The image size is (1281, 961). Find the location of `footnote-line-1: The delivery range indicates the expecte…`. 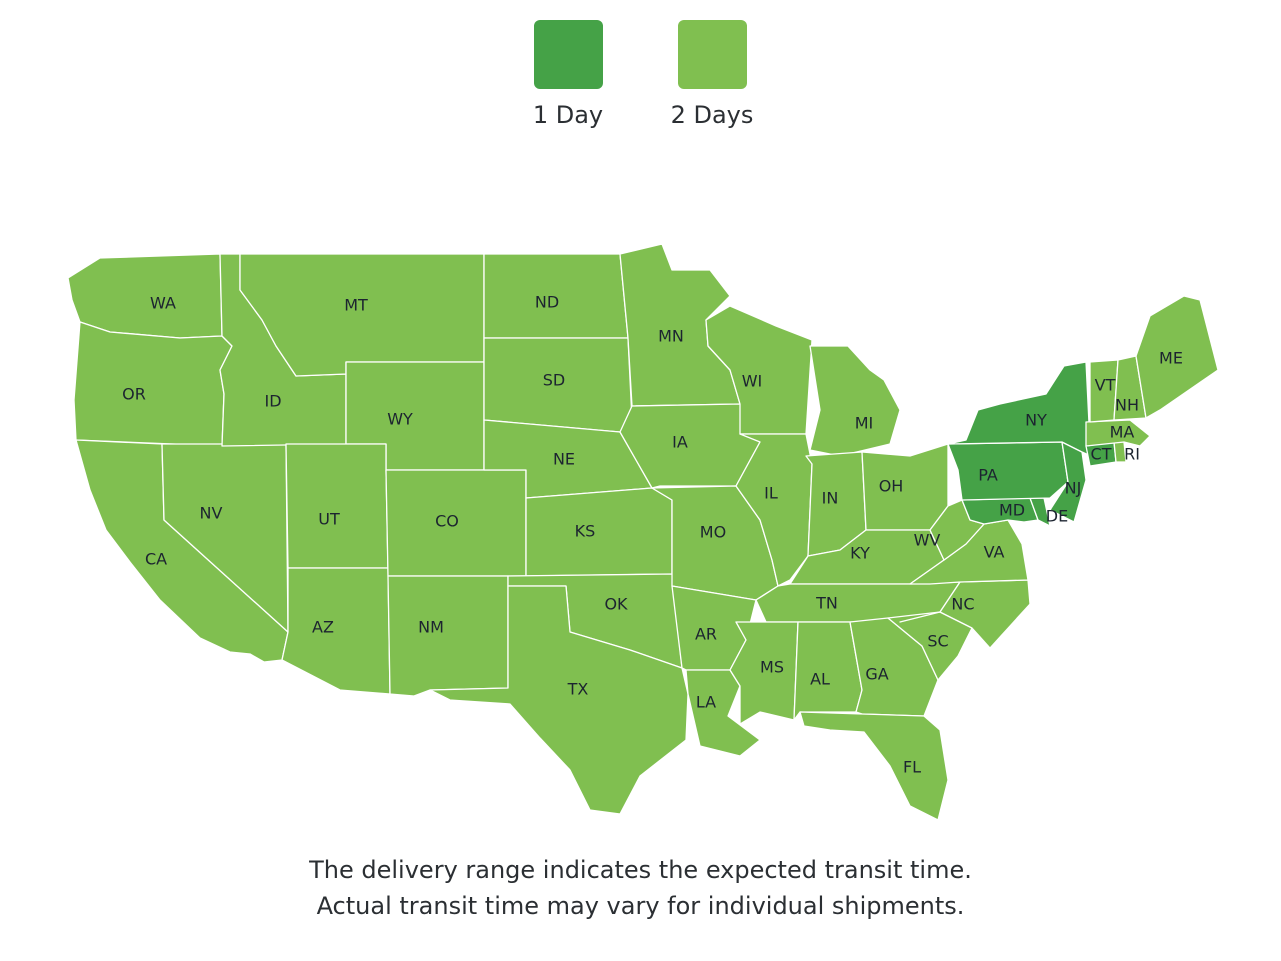

footnote-line-1: The delivery range indicates the expecte… is located at coordinates (640, 870).